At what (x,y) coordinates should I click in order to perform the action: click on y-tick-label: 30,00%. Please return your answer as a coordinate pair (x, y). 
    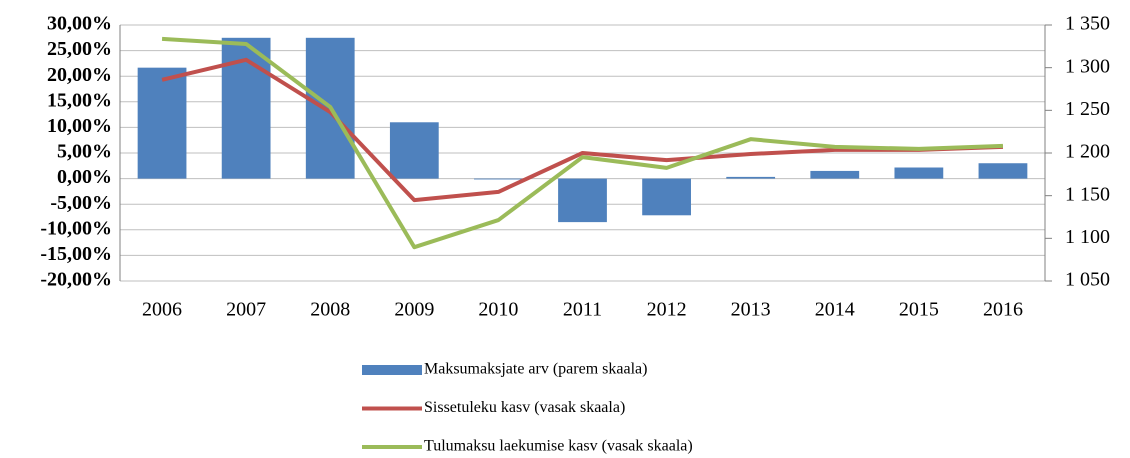
    Looking at the image, I should click on (79, 24).